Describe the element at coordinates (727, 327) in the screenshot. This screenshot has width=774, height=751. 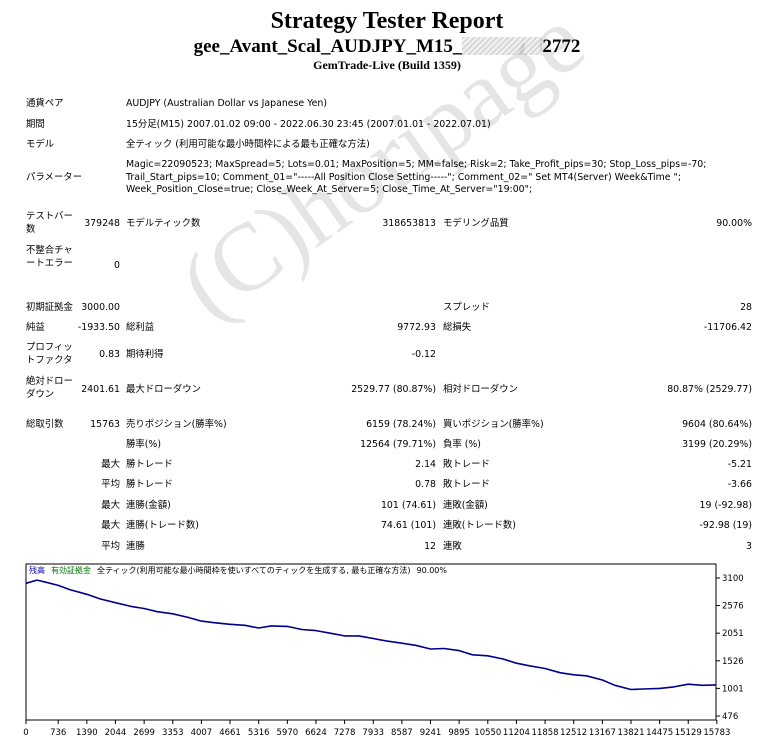
I see `gross-loss-value: -11706.42` at that location.